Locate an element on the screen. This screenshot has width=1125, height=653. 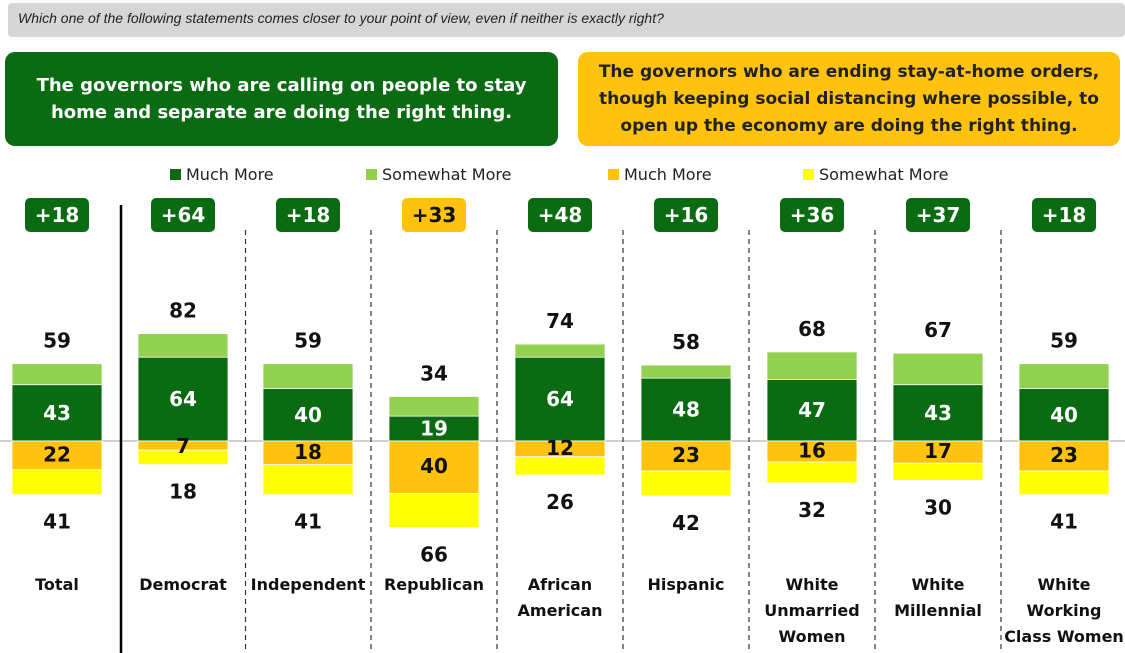
margin-badge-label: +64 is located at coordinates (183, 215).